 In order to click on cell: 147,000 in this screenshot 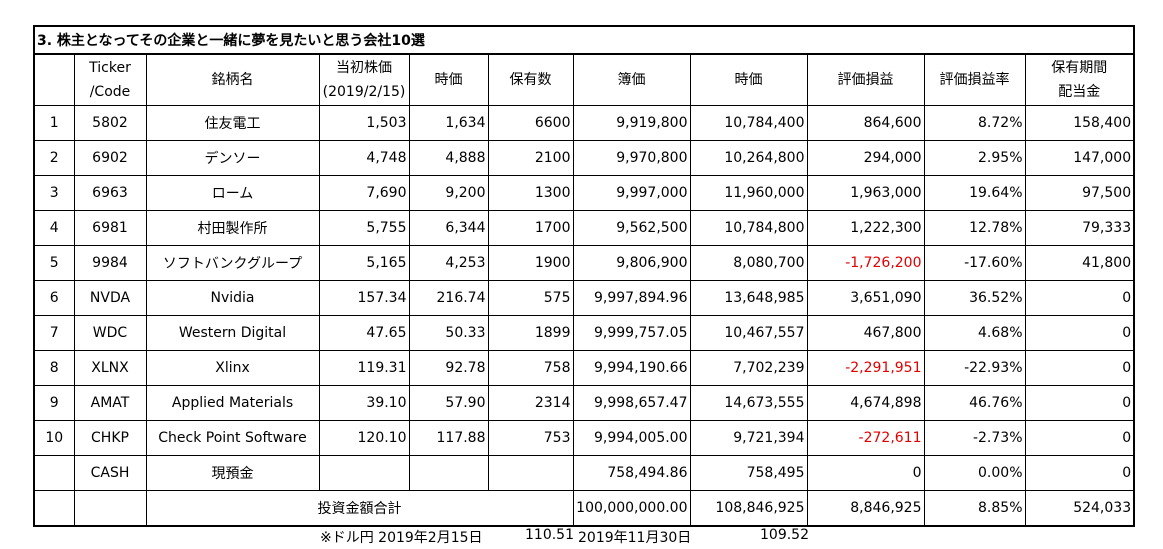, I will do `click(1079, 158)`.